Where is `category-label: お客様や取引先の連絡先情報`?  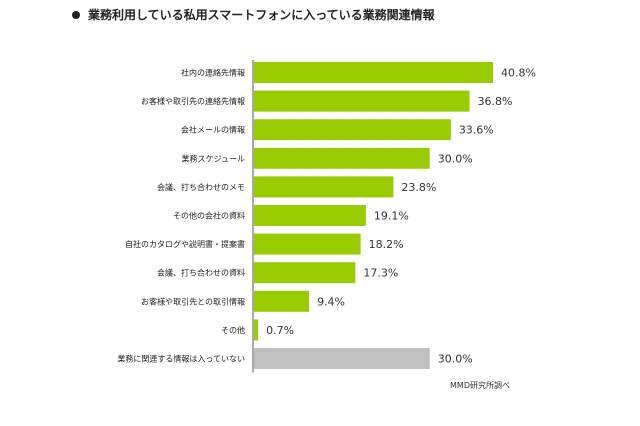
category-label: お客様や取引先の連絡先情報 is located at coordinates (193, 101).